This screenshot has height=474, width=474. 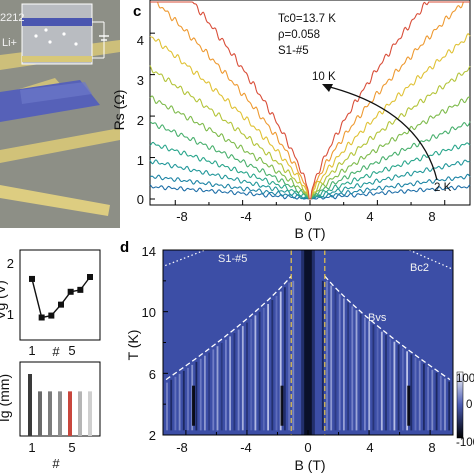 I want to click on colorbar-gradient, so click(x=460, y=405).